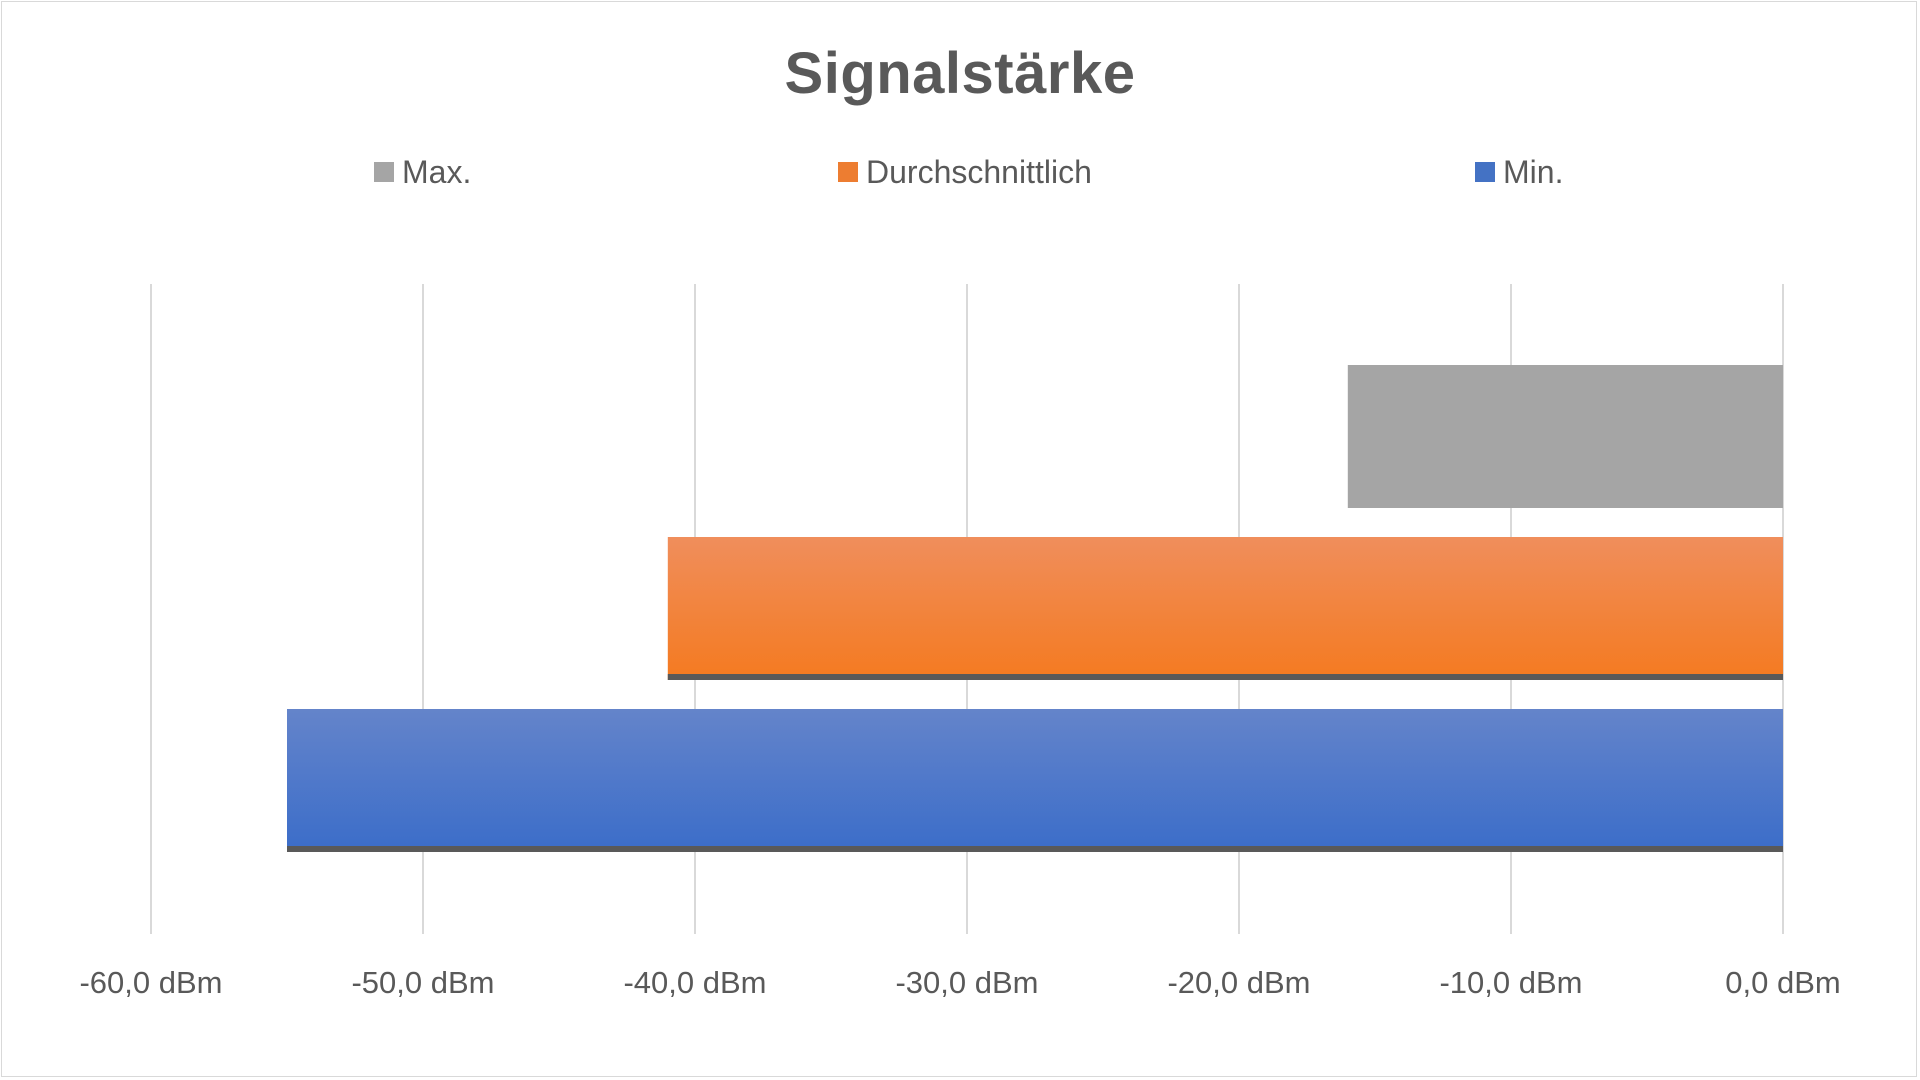 The width and height of the screenshot is (1920, 1080). What do you see at coordinates (1782, 982) in the screenshot?
I see `x-tick-label: 0,0 dBm` at bounding box center [1782, 982].